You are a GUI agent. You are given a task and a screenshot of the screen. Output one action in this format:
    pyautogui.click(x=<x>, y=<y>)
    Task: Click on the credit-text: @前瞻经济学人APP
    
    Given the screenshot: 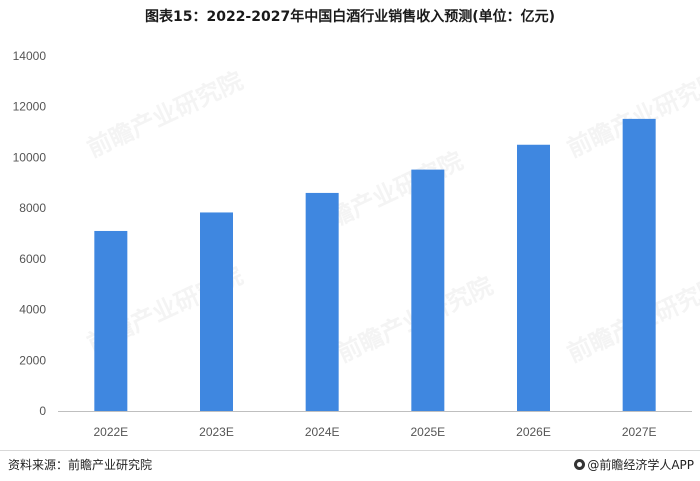 What is the action you would take?
    pyautogui.click(x=640, y=465)
    